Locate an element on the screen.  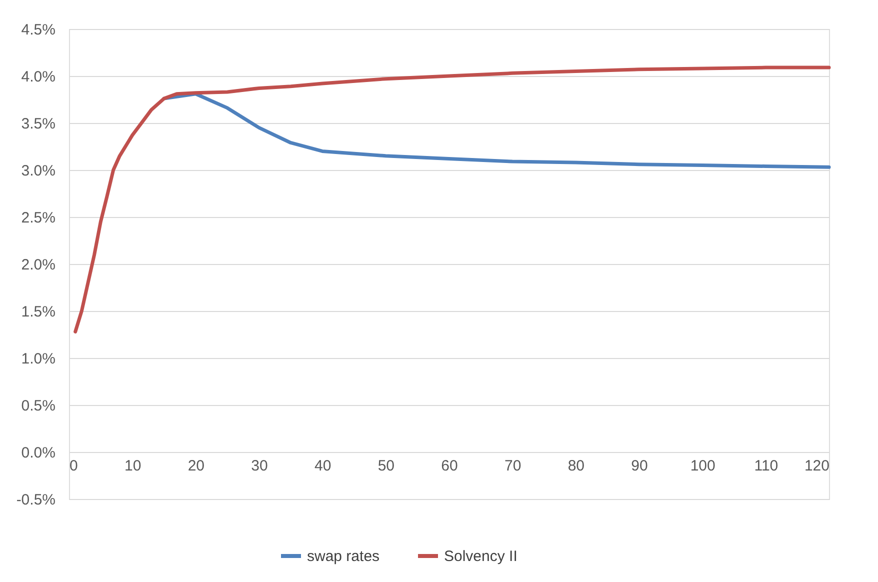
y-tick-label: 4.0% is located at coordinates (38, 77).